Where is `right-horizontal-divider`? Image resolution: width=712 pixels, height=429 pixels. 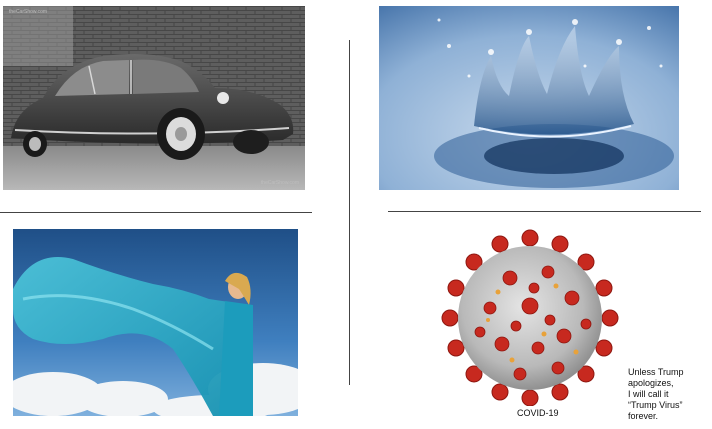
right-horizontal-divider is located at coordinates (544, 211).